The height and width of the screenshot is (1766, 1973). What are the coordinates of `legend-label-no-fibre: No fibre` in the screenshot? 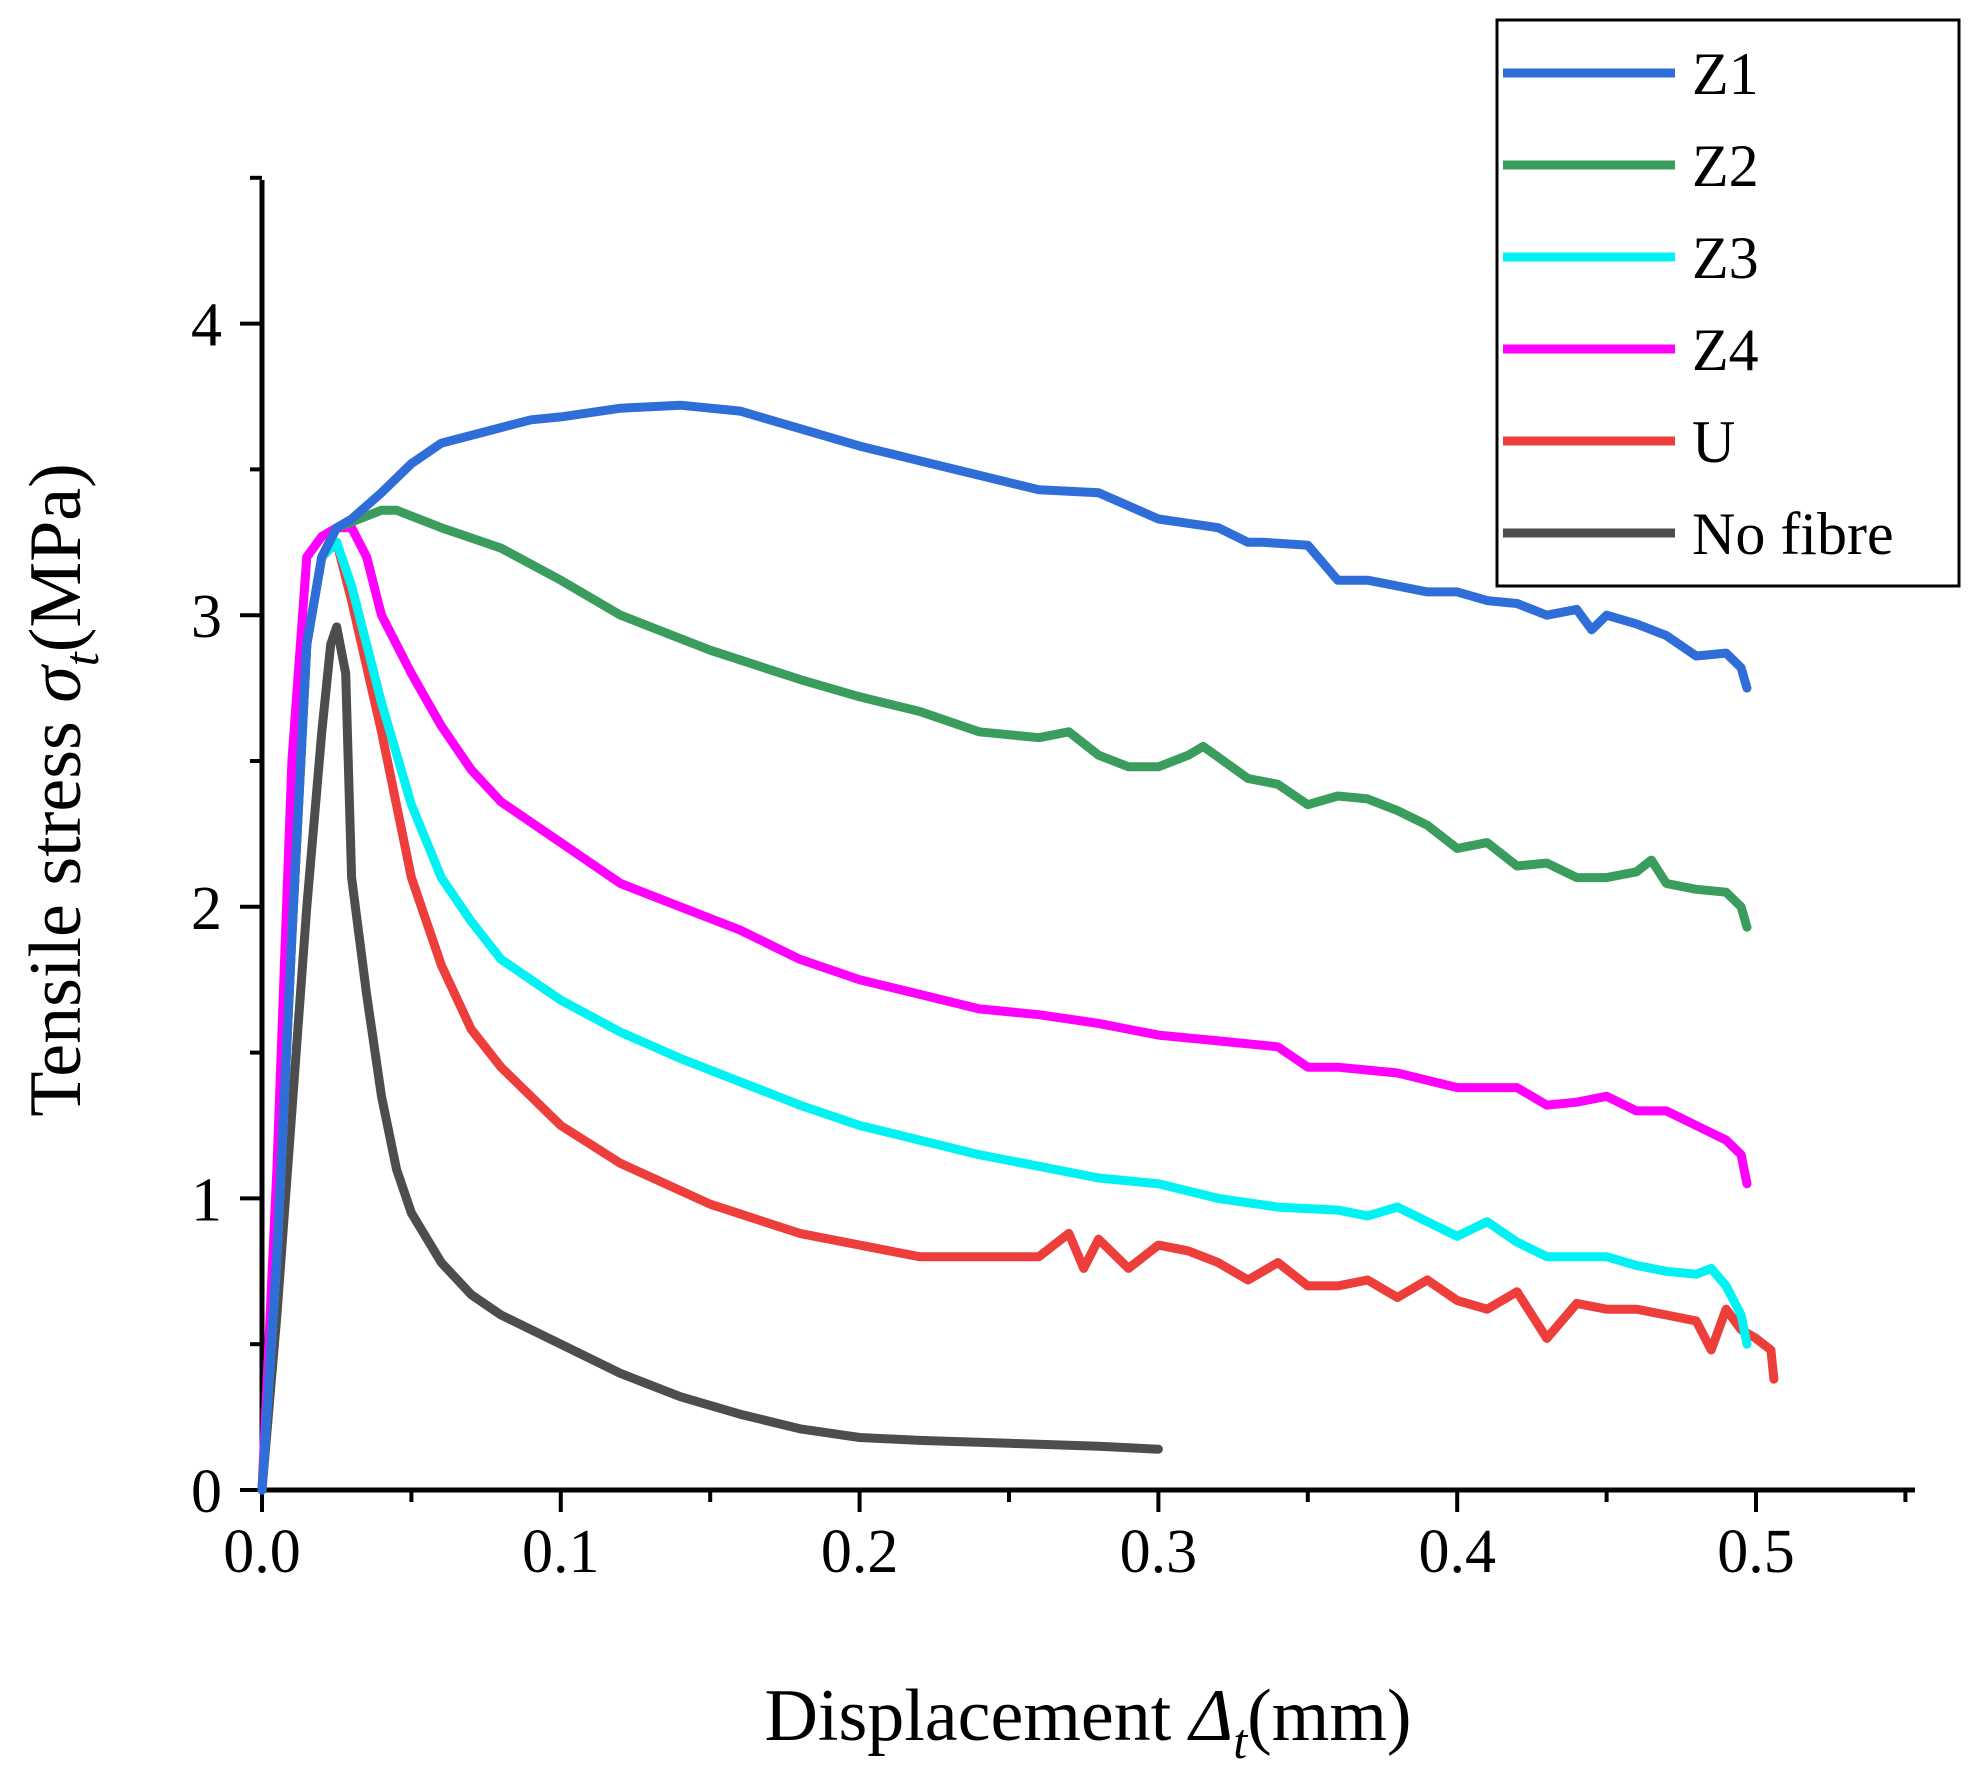 It's located at (1793, 534).